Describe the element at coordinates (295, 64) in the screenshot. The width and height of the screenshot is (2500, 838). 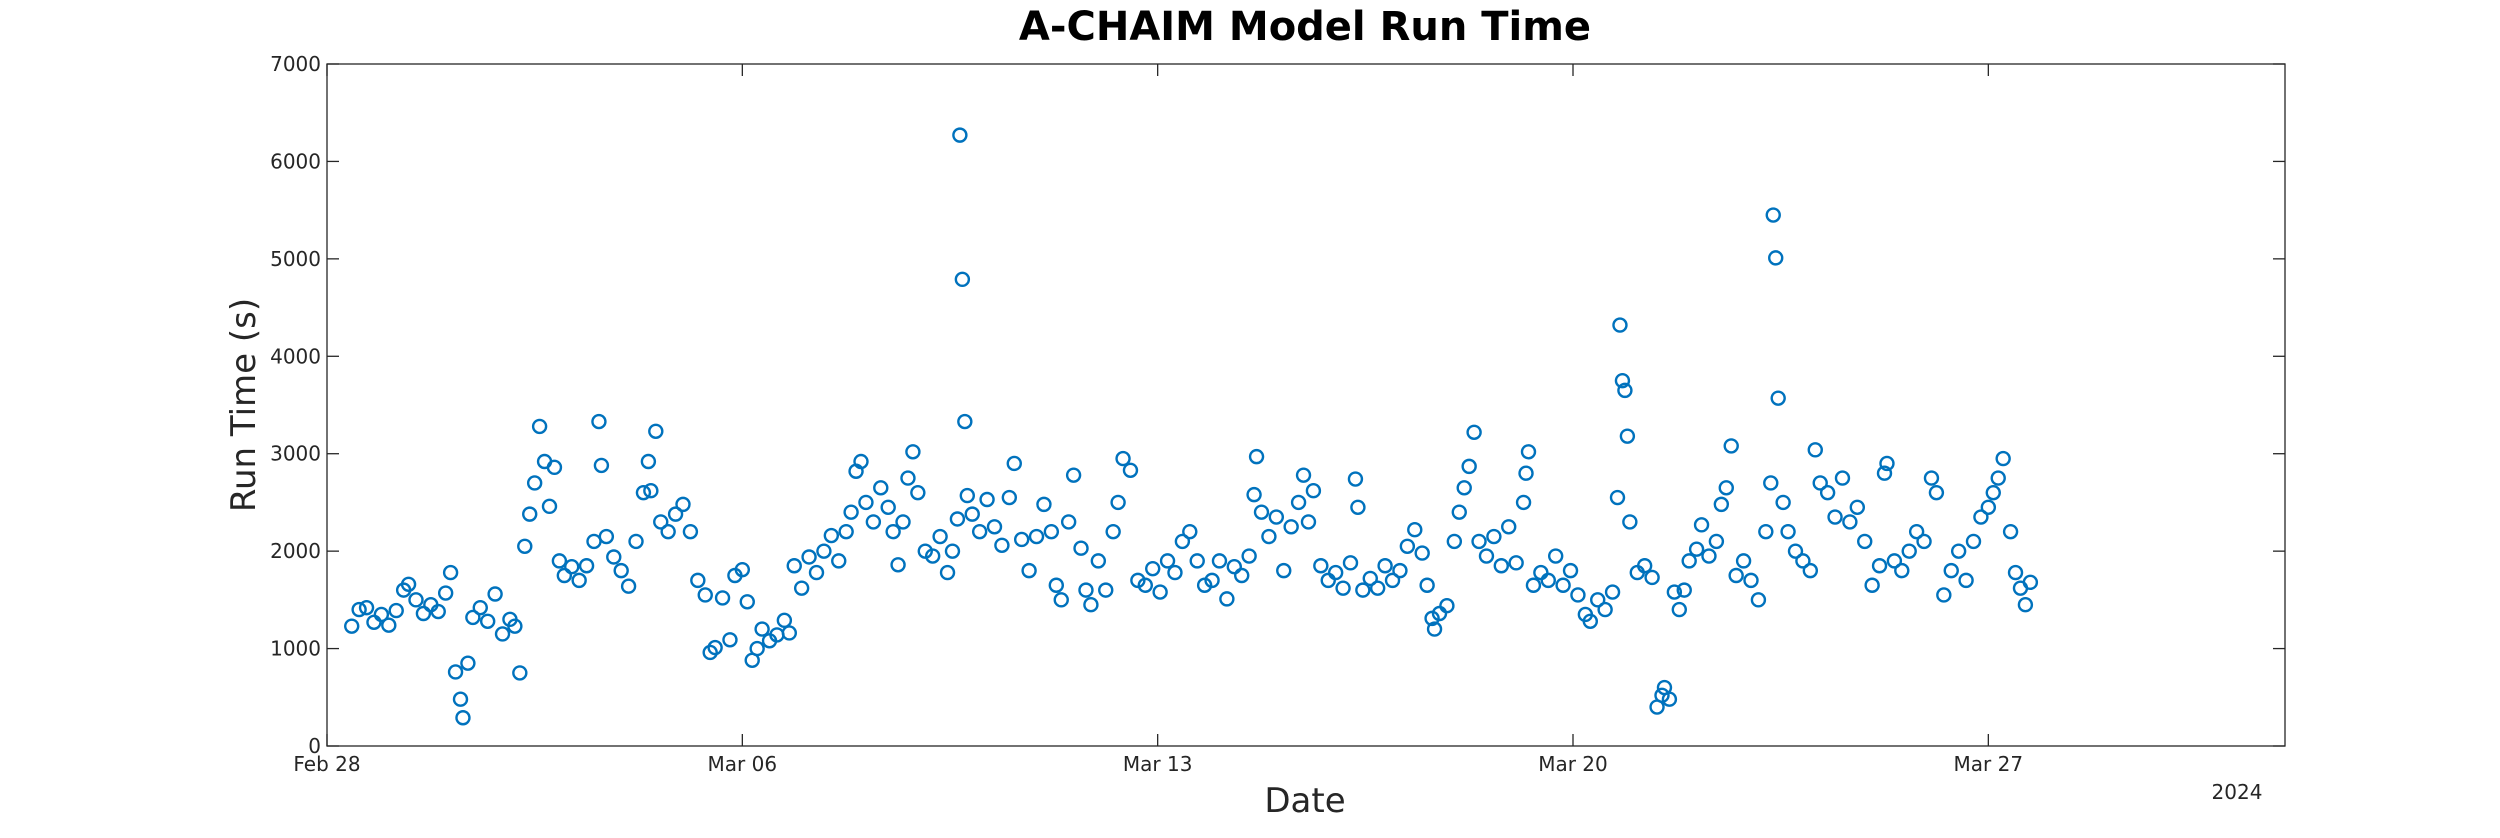
I see `y-tick-label: 7000` at that location.